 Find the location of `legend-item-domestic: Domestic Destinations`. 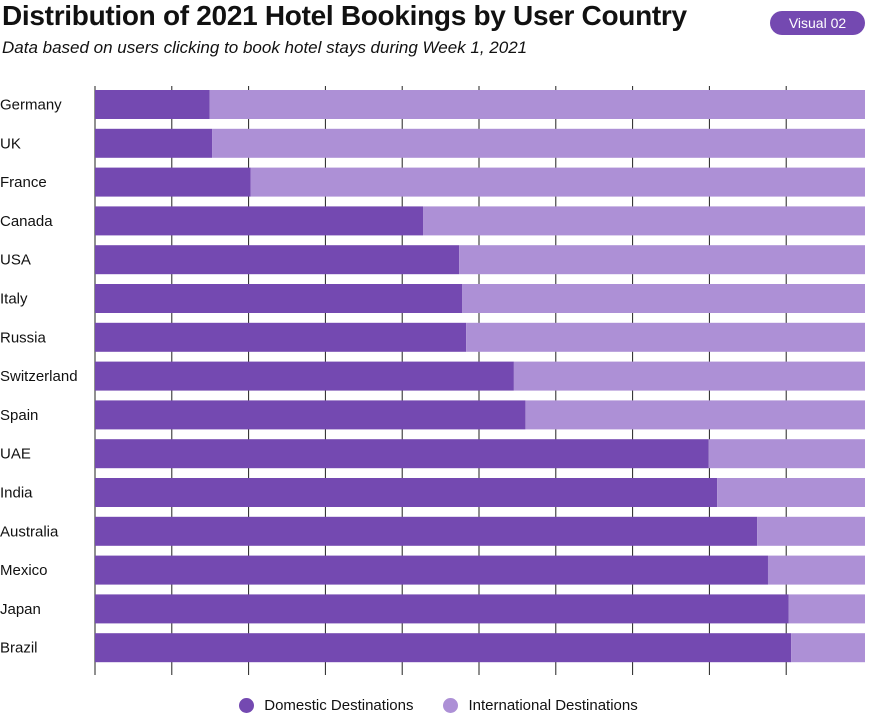

legend-item-domestic: Domestic Destinations is located at coordinates (326, 705).